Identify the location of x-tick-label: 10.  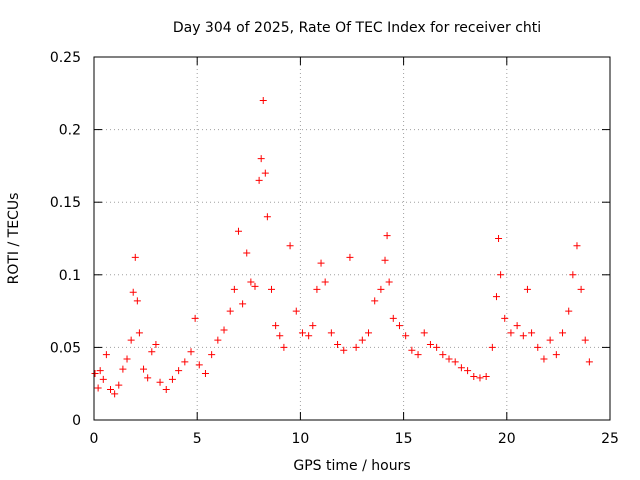
(300, 439).